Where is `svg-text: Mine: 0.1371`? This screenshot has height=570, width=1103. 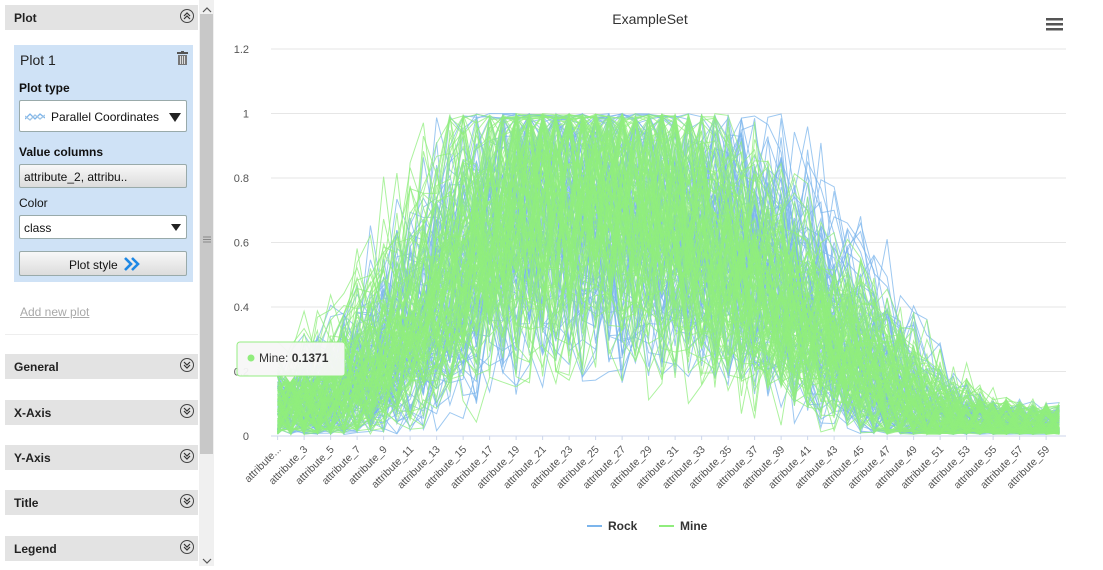 svg-text: Mine: 0.1371 is located at coordinates (294, 358).